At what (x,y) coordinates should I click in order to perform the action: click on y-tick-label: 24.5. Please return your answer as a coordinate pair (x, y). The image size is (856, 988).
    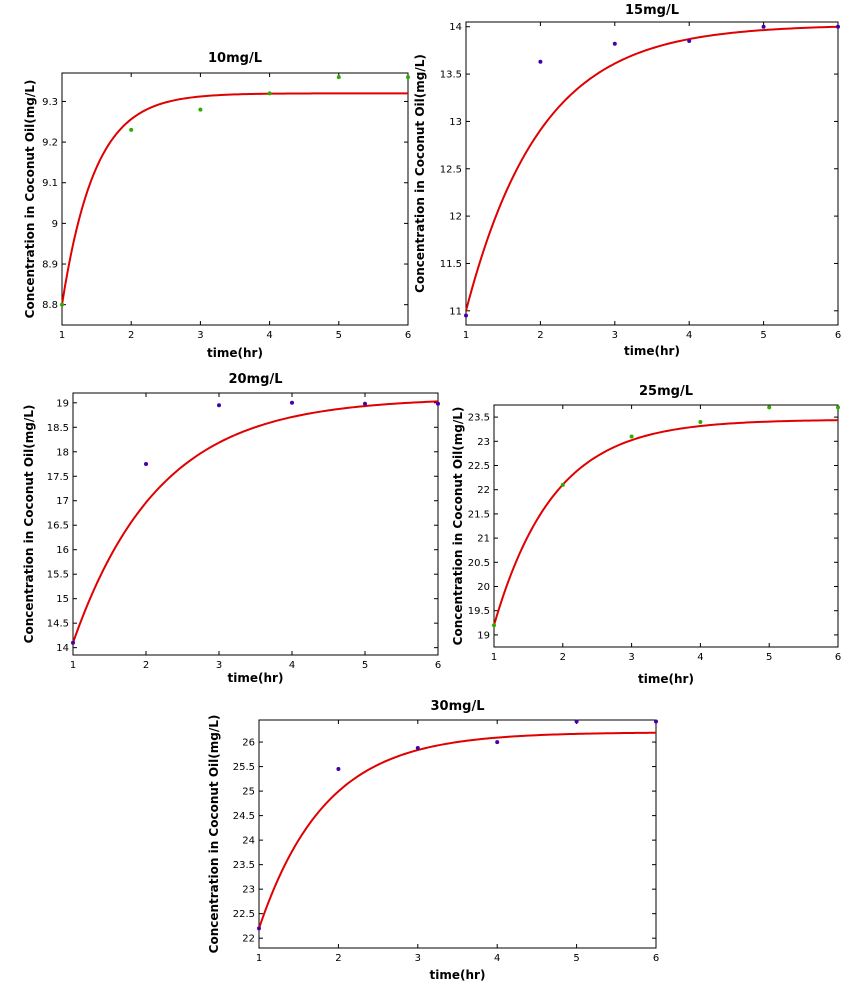
    Looking at the image, I should click on (244, 816).